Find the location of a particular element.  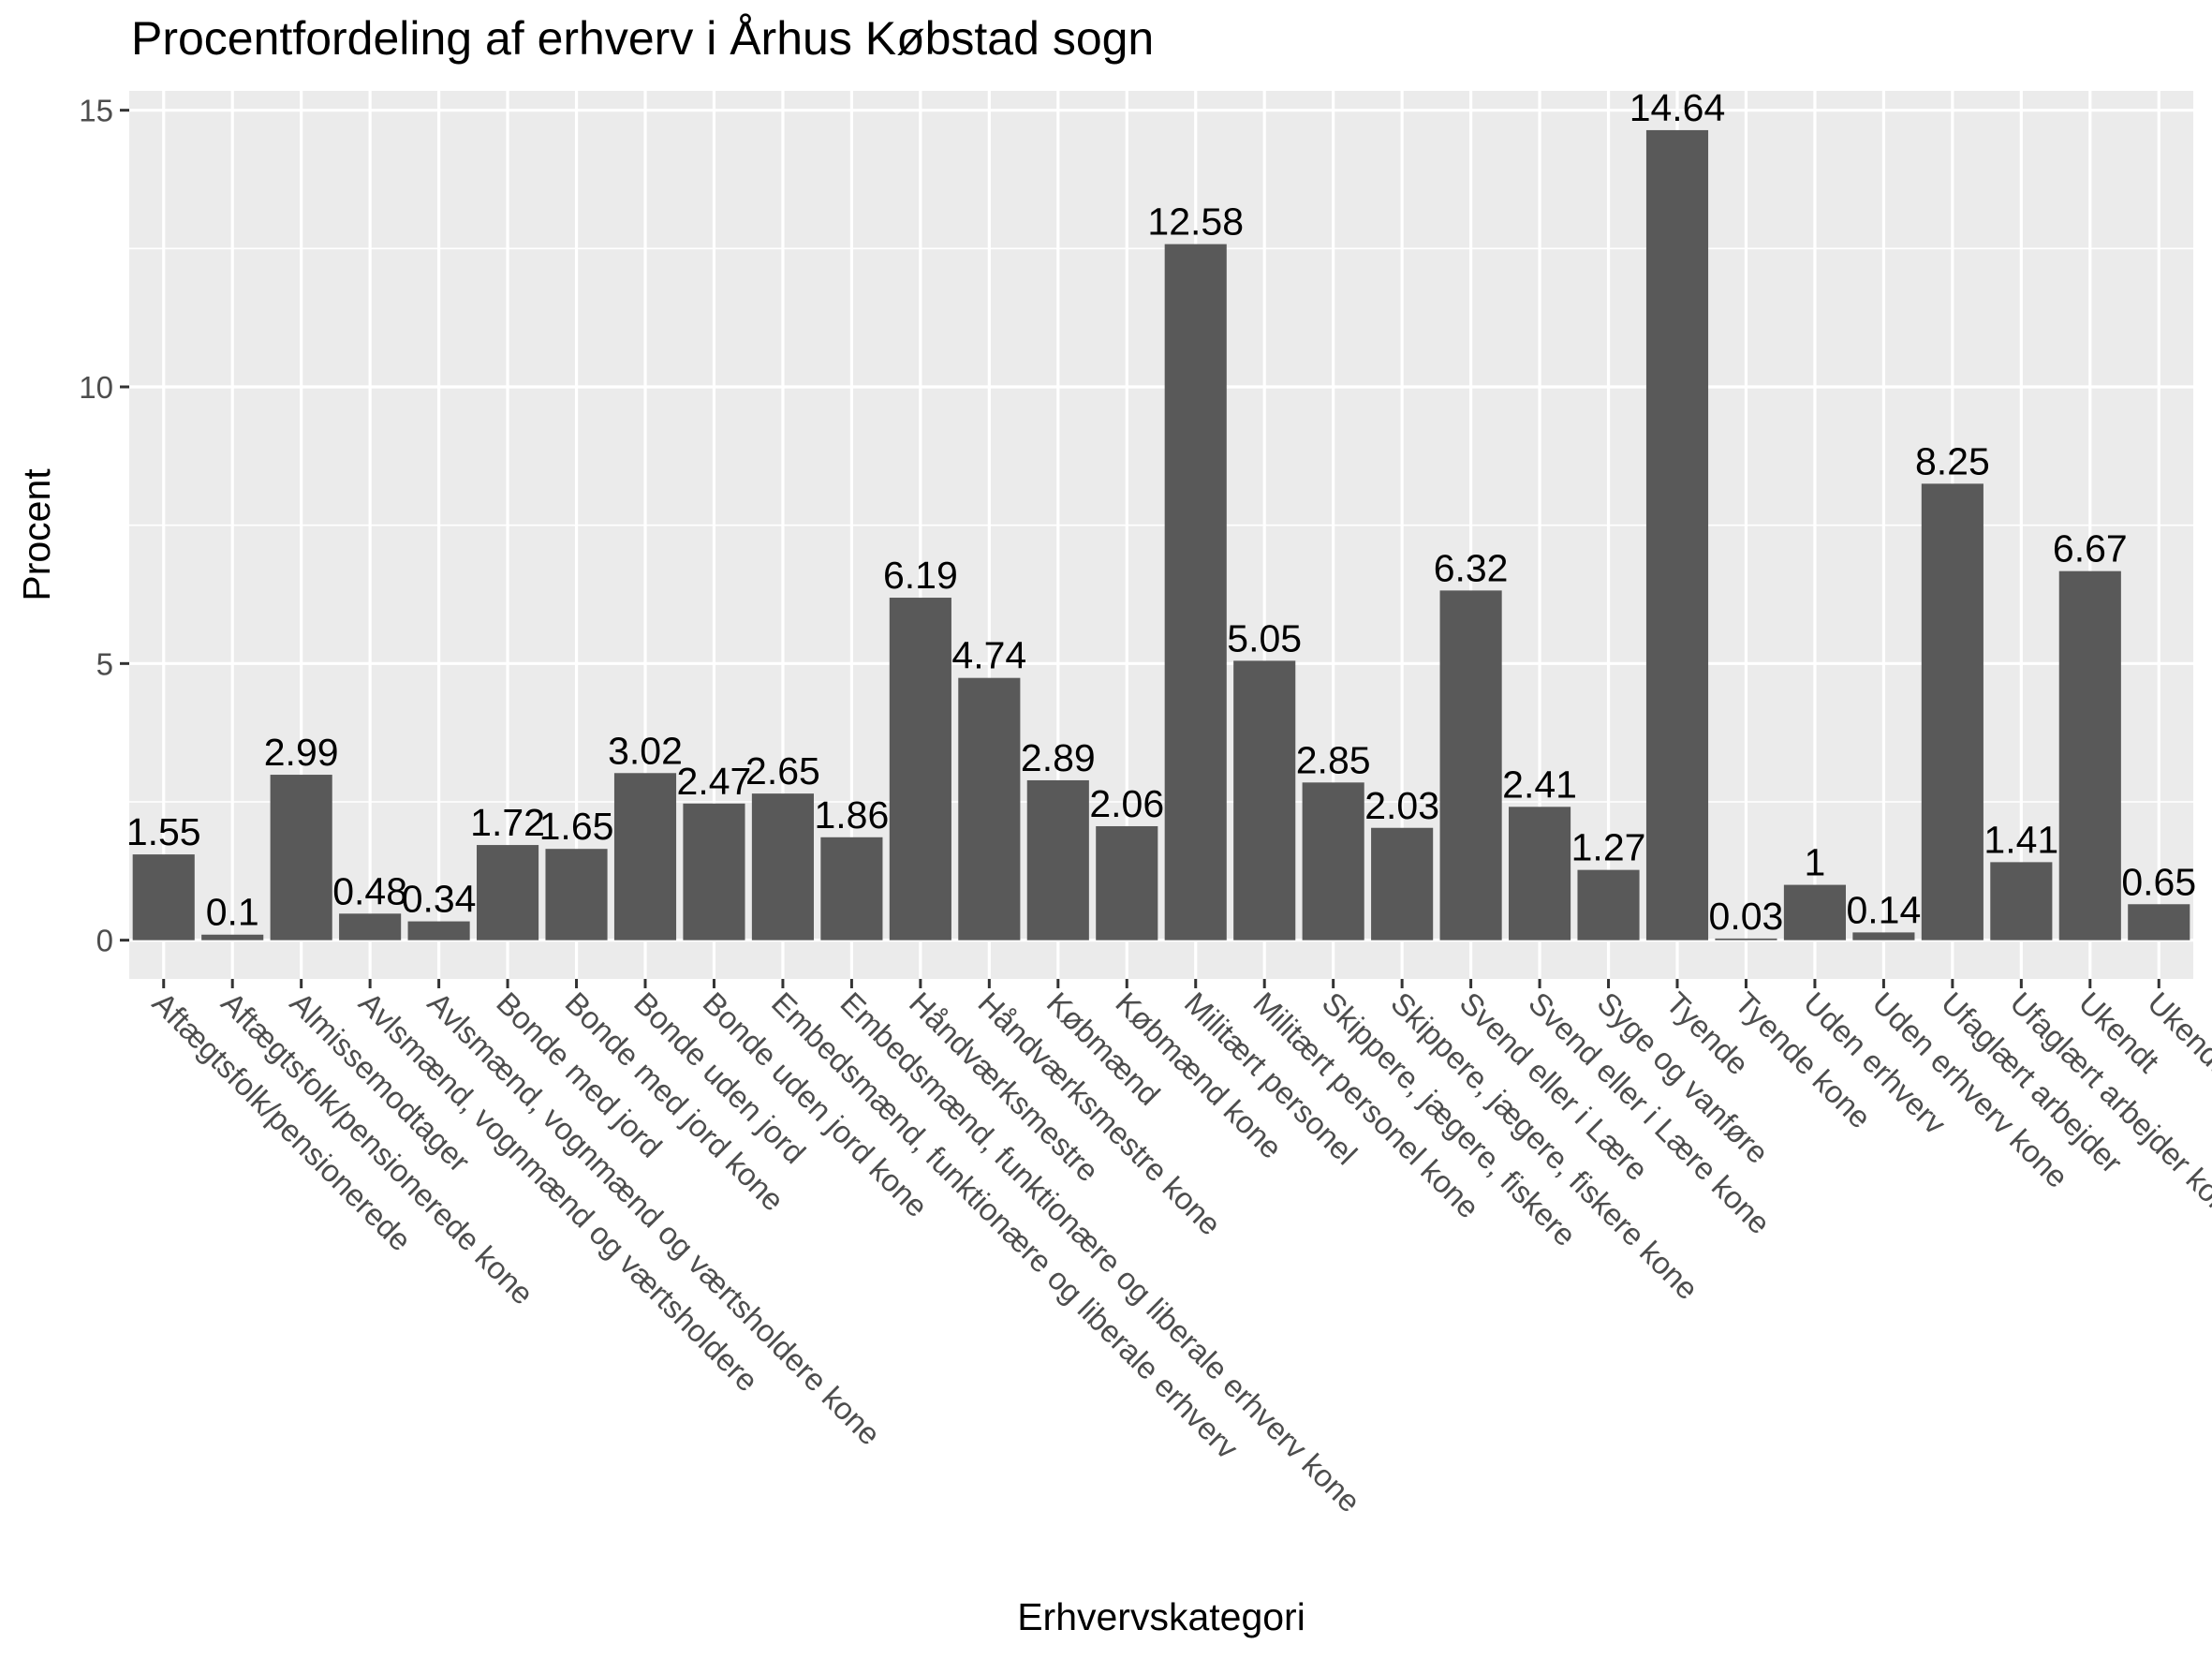

data-label: 2.65 is located at coordinates (783, 771).